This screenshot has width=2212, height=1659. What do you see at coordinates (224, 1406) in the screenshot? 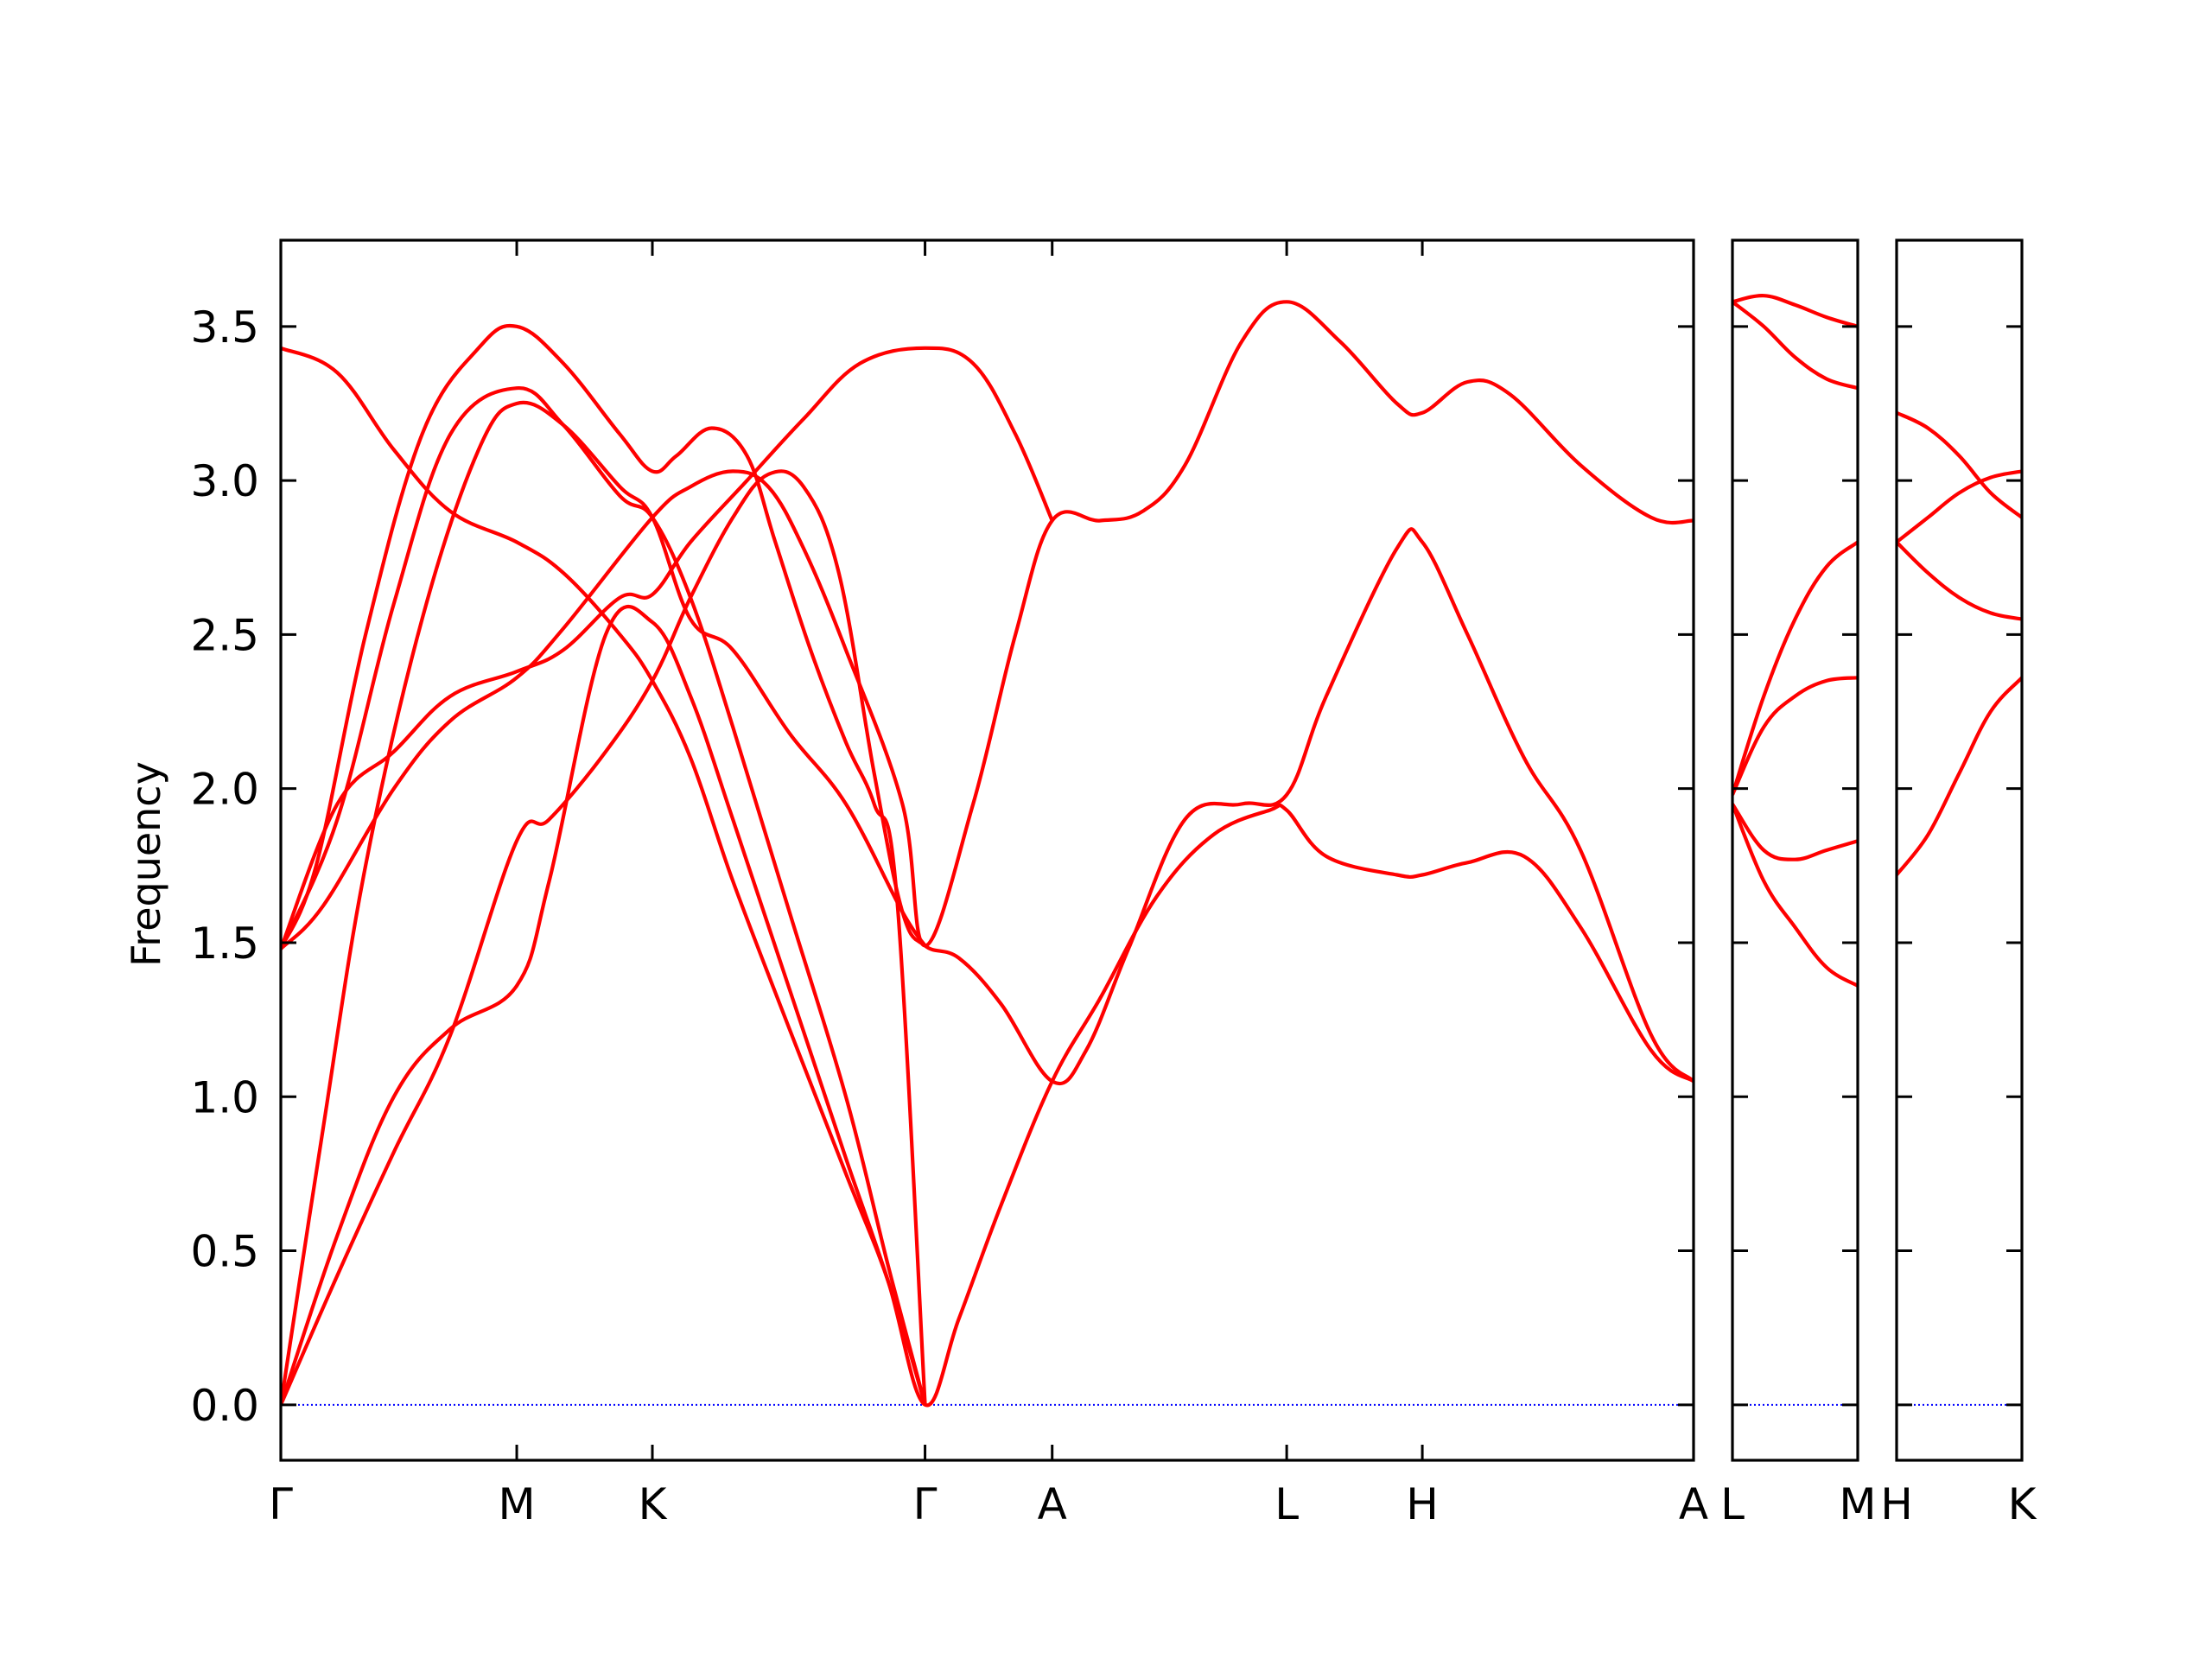
I see `y-tick-label: 0.0` at bounding box center [224, 1406].